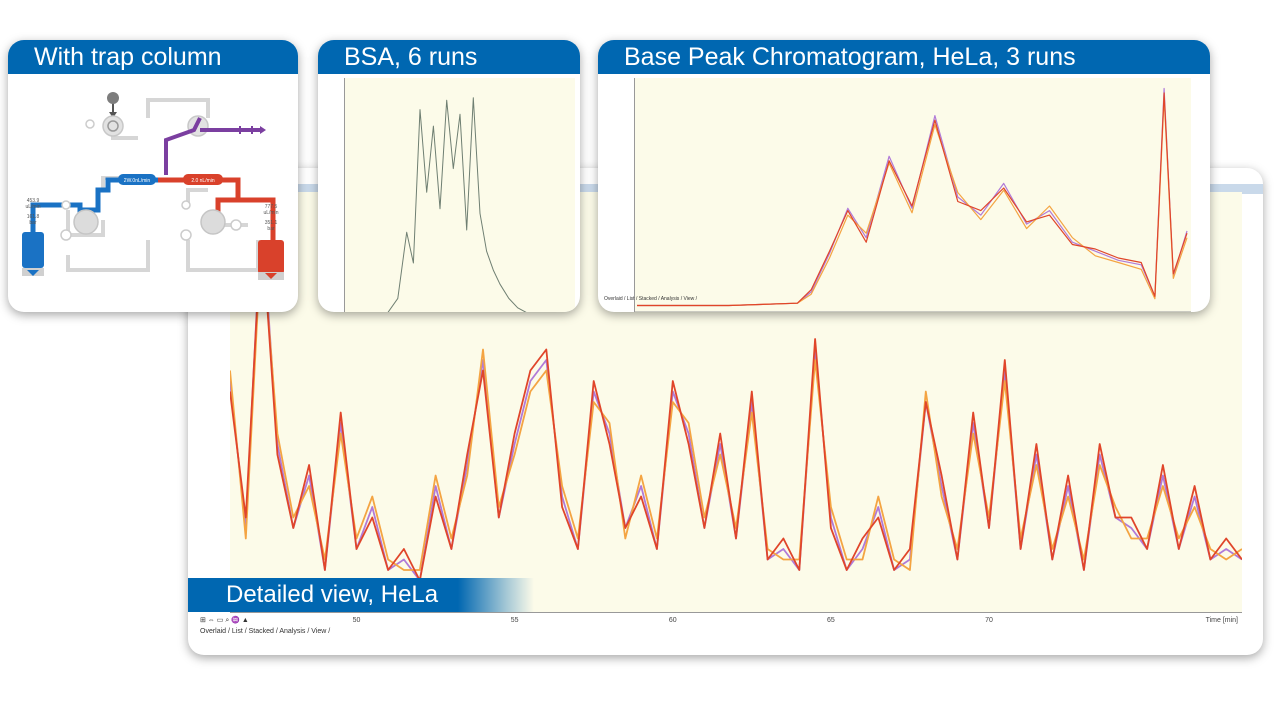  I want to click on svg-text: 161.8, so click(33, 217).